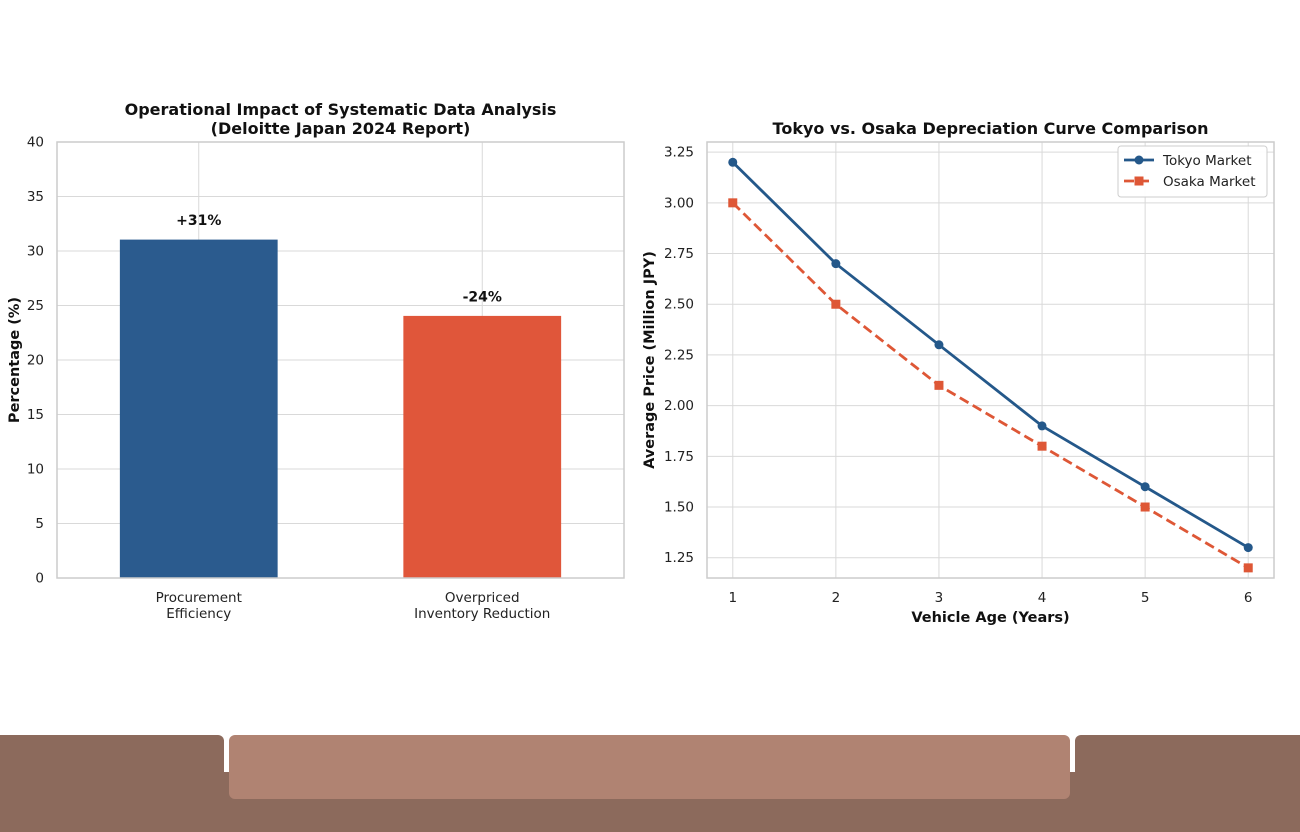 This screenshot has height=832, width=1300. Describe the element at coordinates (39, 524) in the screenshot. I see `bar-y-tick-label: 5` at that location.